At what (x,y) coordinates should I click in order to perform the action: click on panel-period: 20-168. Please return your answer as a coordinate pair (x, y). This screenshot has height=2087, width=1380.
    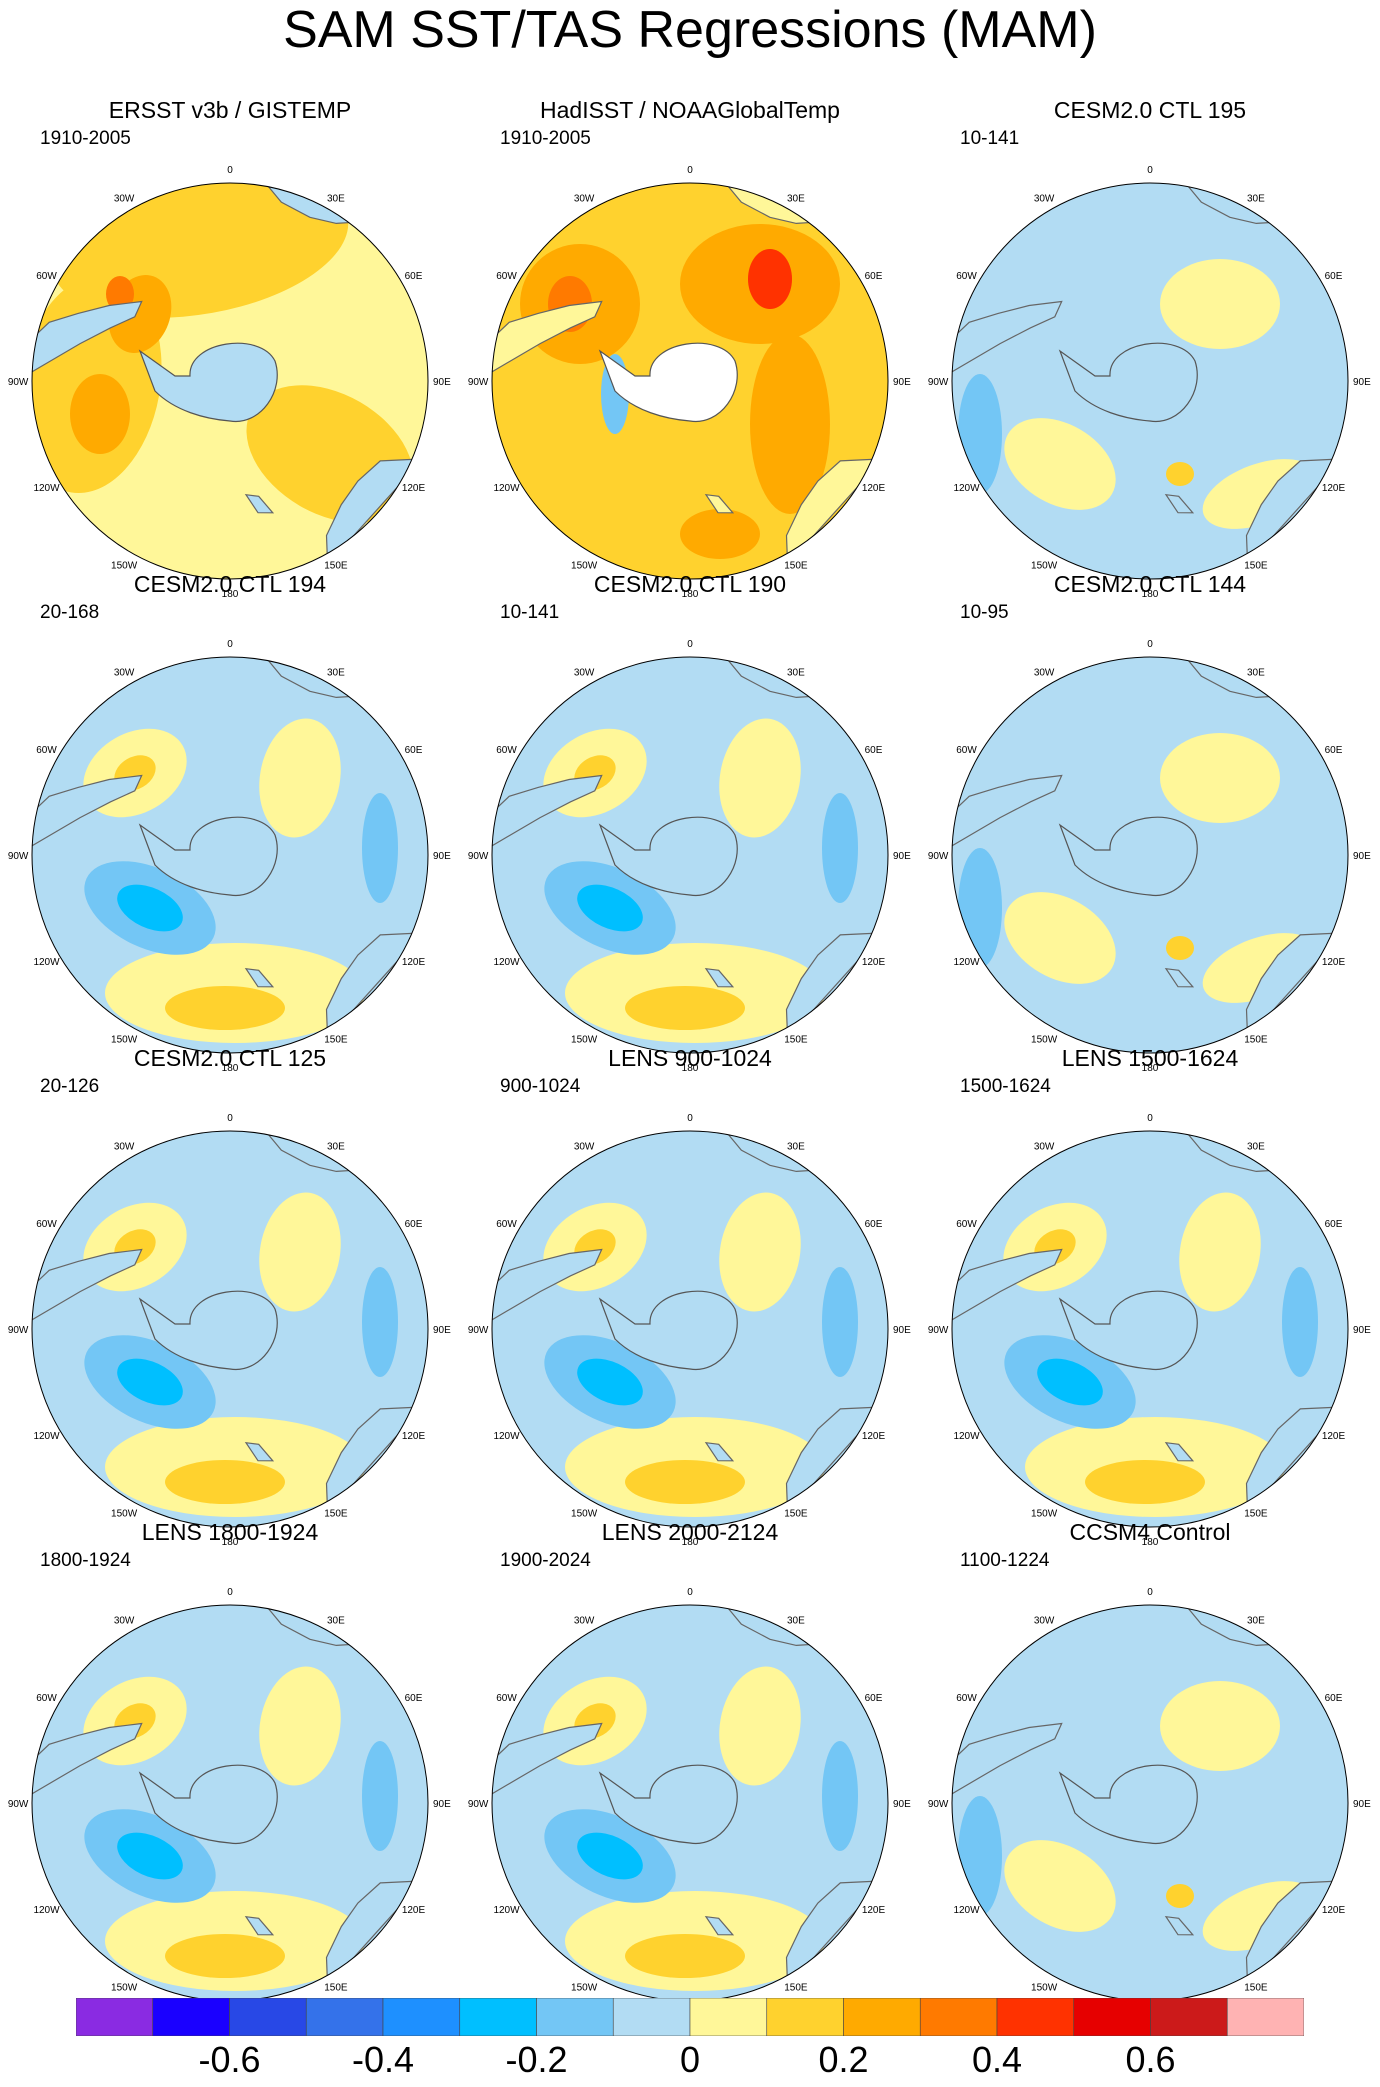
    Looking at the image, I should click on (70, 612).